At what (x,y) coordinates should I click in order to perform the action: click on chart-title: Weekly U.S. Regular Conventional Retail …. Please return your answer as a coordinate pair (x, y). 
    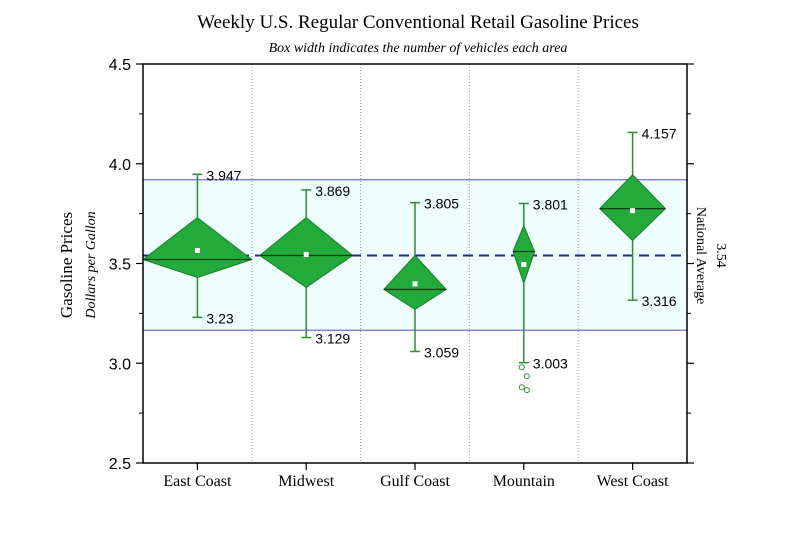
    Looking at the image, I should click on (418, 22).